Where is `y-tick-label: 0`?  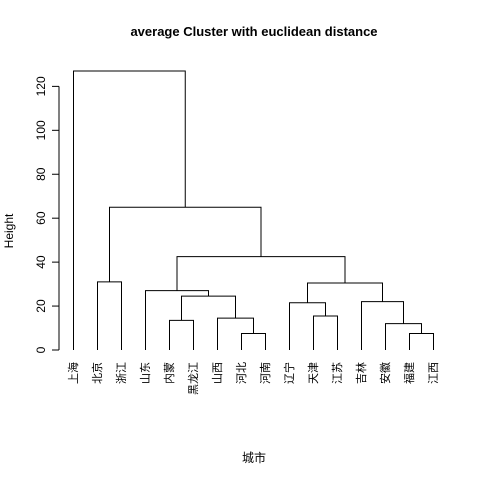
y-tick-label: 0 is located at coordinates (41, 349).